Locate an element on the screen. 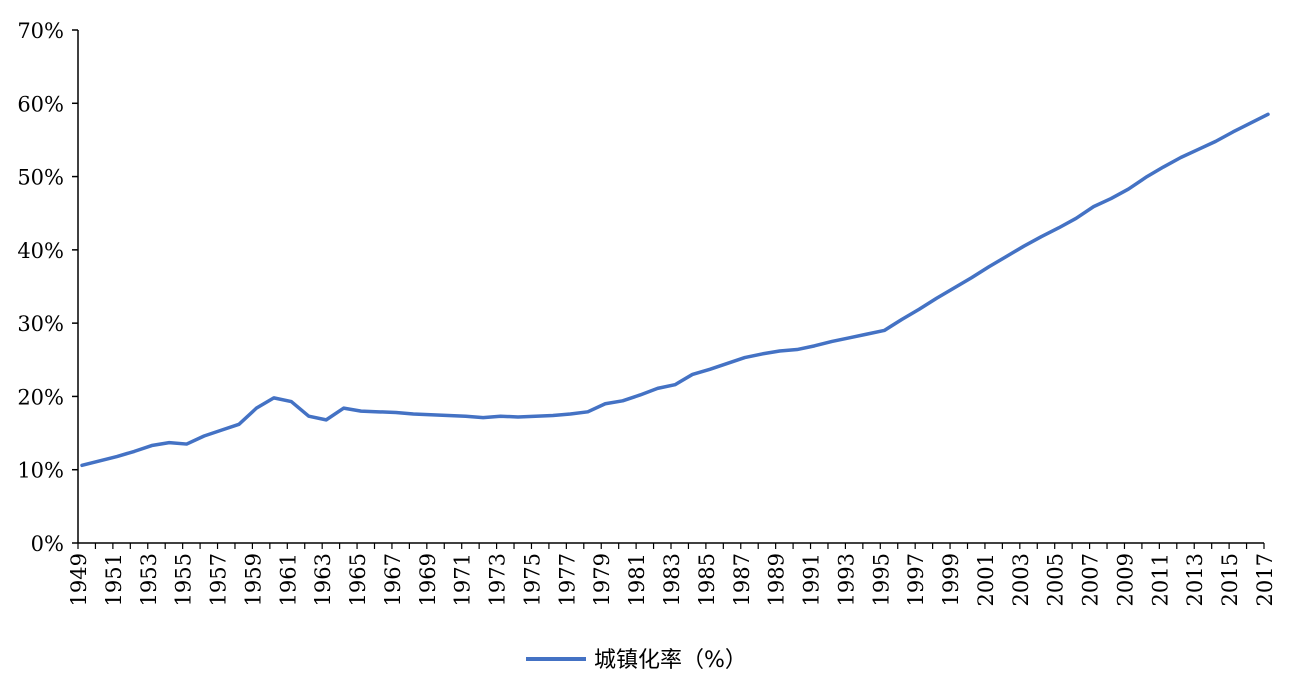 This screenshot has width=1292, height=692. x-tick-label: 1997 is located at coordinates (916, 579).